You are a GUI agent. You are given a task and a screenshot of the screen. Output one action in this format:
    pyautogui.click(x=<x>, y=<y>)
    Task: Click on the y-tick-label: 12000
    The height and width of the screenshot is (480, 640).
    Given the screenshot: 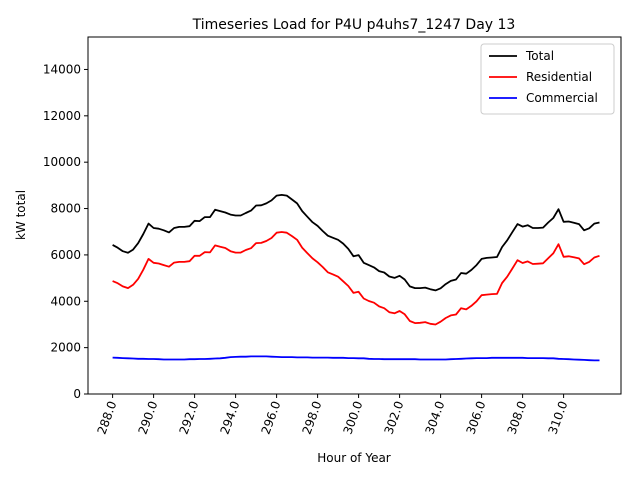 What is the action you would take?
    pyautogui.click(x=62, y=116)
    